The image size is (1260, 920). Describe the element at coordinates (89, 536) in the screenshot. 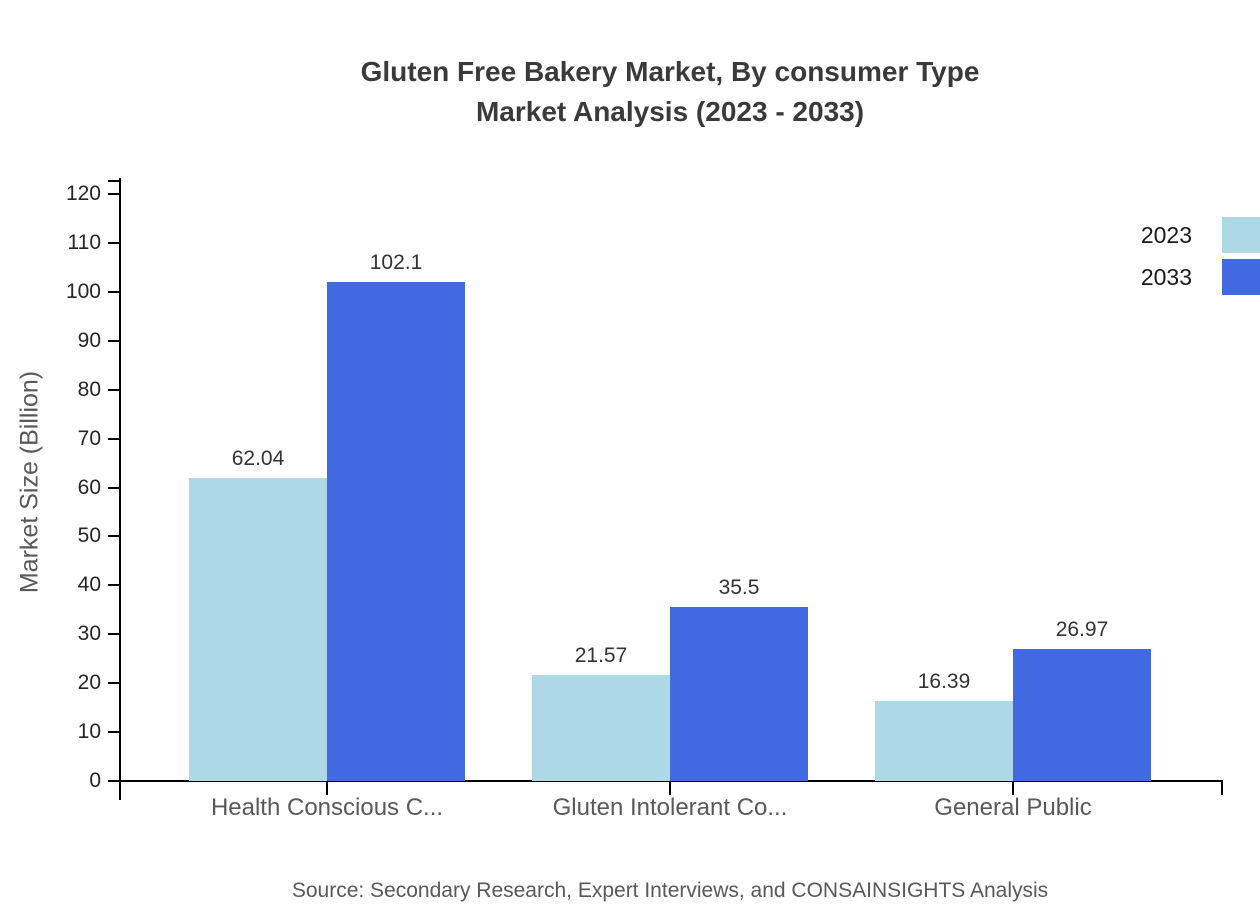

I see `y-tick-label: 50` at that location.